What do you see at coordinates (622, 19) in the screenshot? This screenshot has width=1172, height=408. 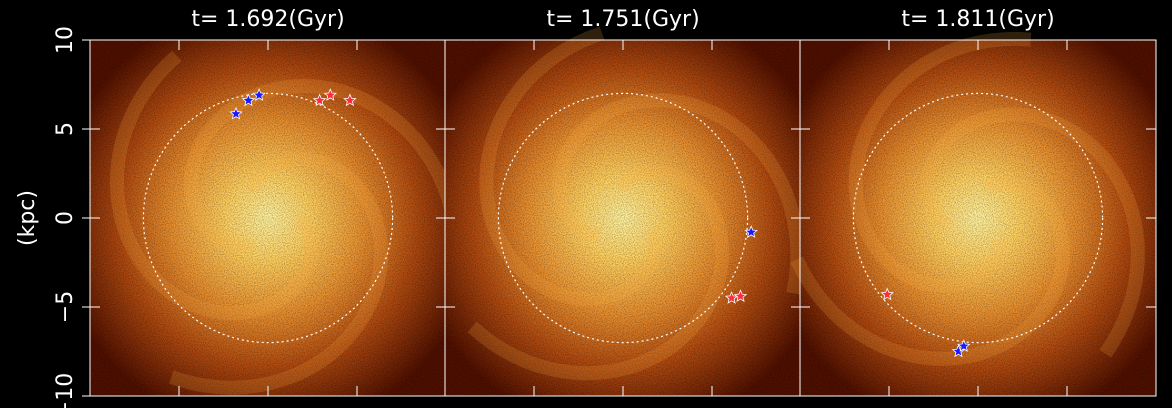 I see `panel-title: t= 1.751(Gyr)` at bounding box center [622, 19].